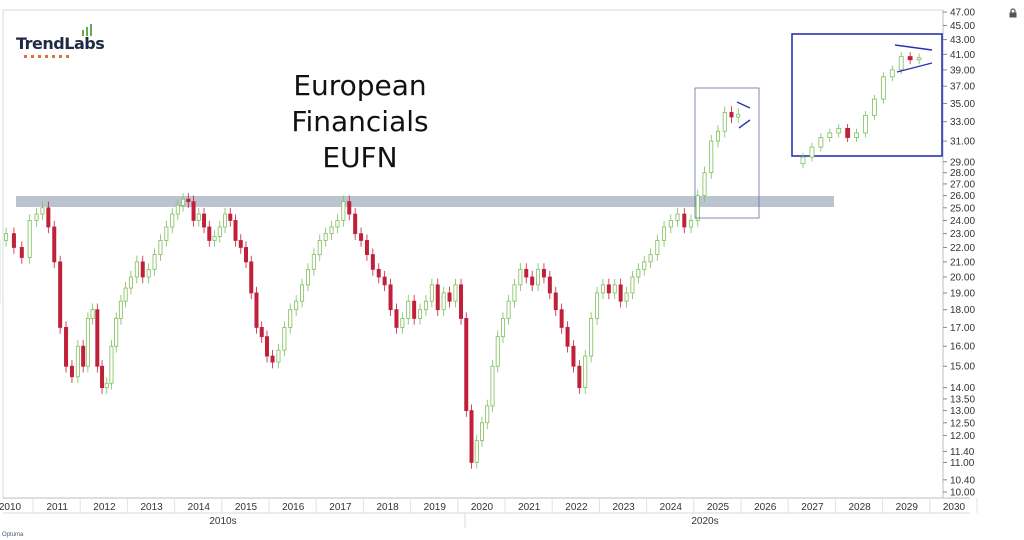  I want to click on zoom-upper-trendline, so click(743, 105).